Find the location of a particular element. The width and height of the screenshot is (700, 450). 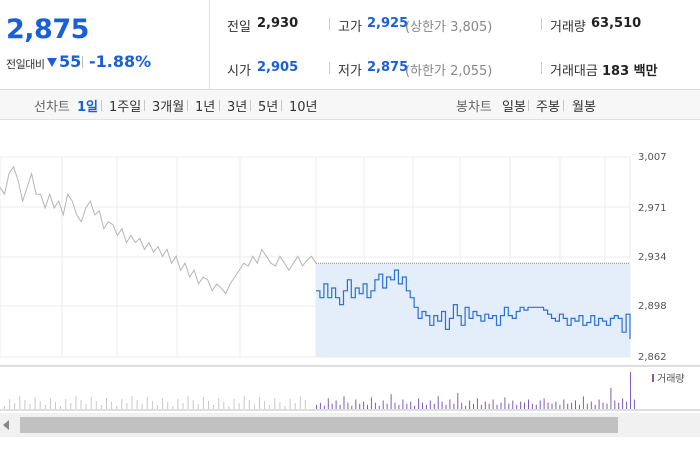

scroll-thumb is located at coordinates (319, 425).